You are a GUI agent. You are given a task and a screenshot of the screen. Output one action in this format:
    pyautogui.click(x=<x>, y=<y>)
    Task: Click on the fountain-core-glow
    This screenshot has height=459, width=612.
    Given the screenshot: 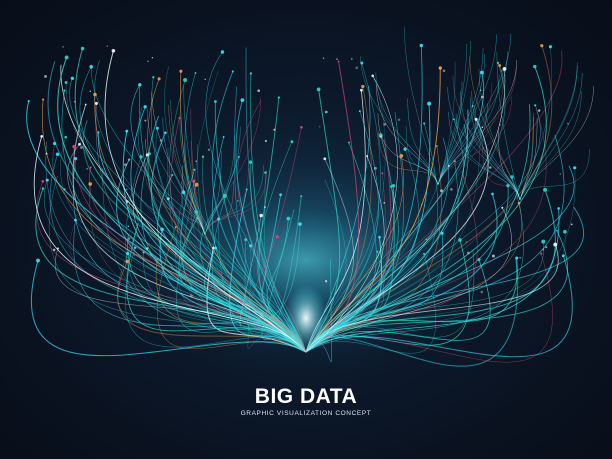 What is the action you would take?
    pyautogui.click(x=306, y=318)
    